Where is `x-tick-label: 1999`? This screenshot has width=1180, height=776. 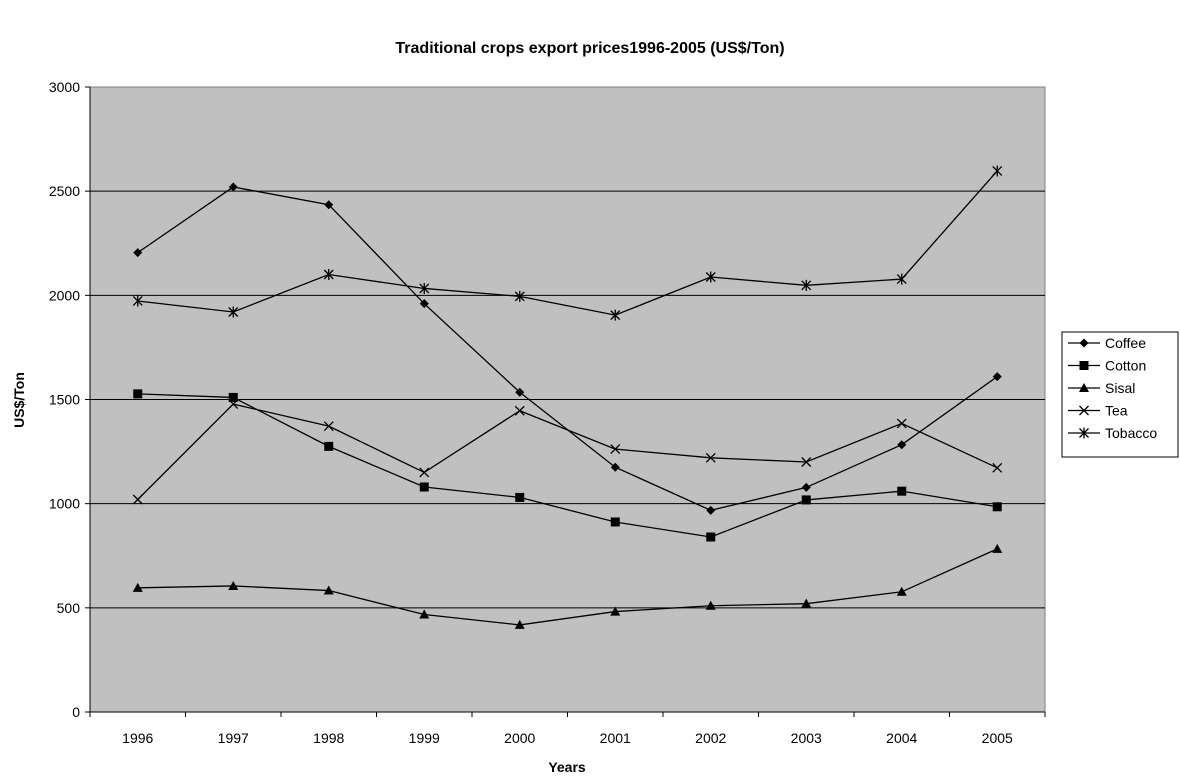
x-tick-label: 1999 is located at coordinates (424, 738).